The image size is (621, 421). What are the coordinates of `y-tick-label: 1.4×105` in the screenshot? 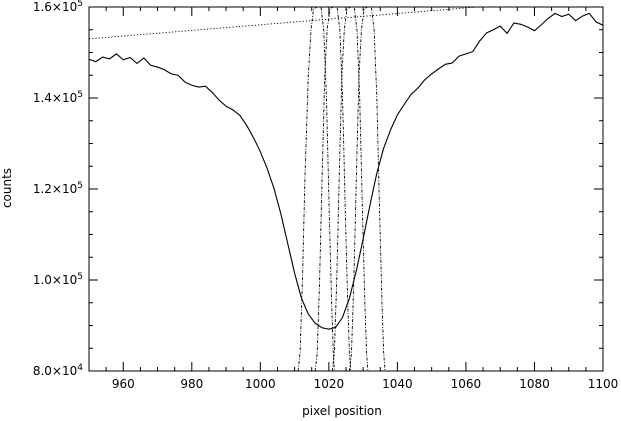 It's located at (58, 97).